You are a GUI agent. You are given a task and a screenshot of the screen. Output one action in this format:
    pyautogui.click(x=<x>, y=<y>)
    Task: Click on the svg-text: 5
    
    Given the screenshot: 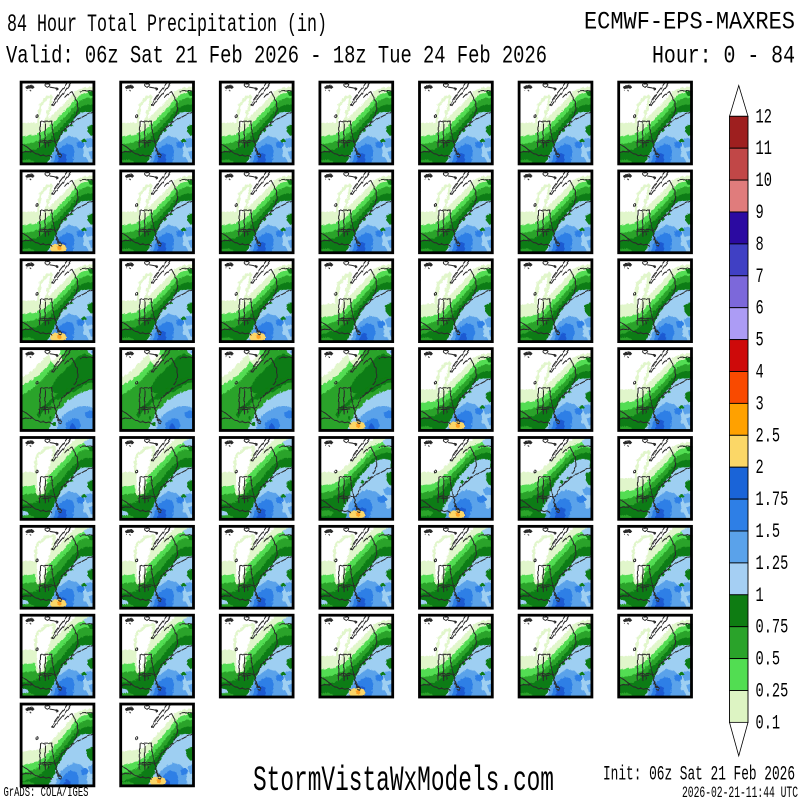 What is the action you would take?
    pyautogui.click(x=760, y=340)
    